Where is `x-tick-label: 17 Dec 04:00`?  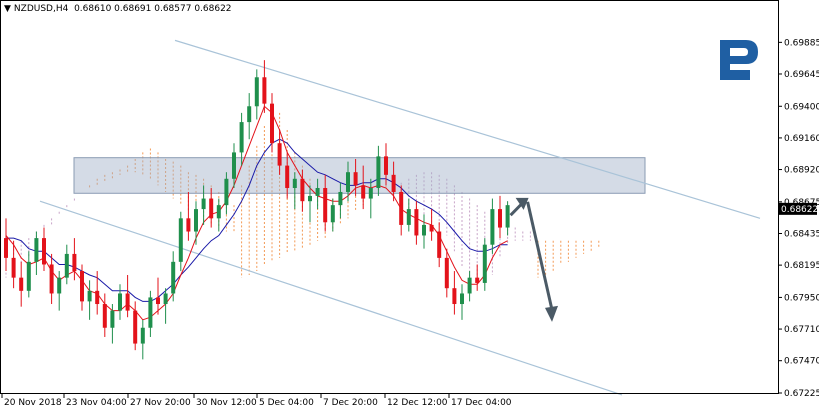 x-tick-label: 17 Dec 04:00 is located at coordinates (481, 403).